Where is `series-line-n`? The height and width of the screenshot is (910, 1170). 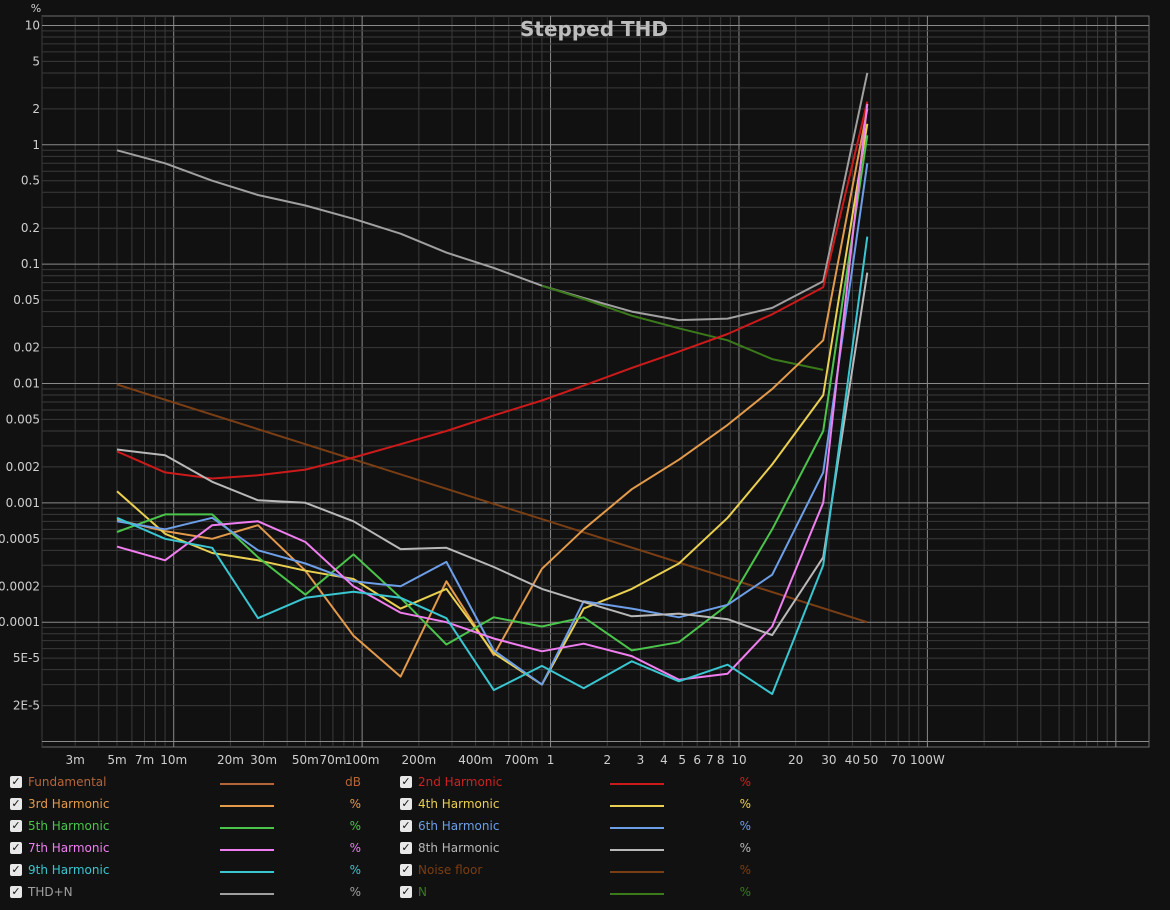
series-line-n is located at coordinates (682, 327).